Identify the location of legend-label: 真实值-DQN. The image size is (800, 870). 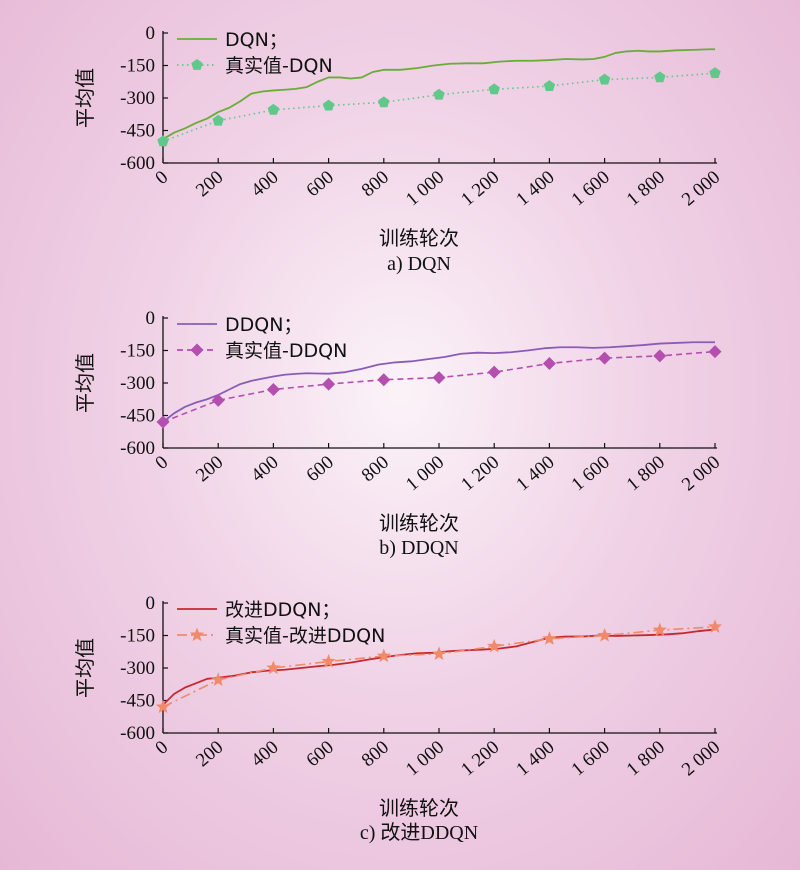
(279, 66).